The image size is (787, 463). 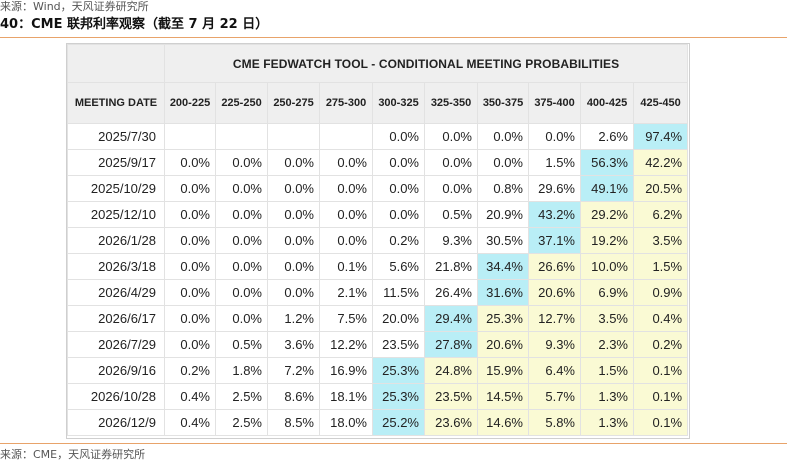 I want to click on probability-cell: 5.7%, so click(x=554, y=396).